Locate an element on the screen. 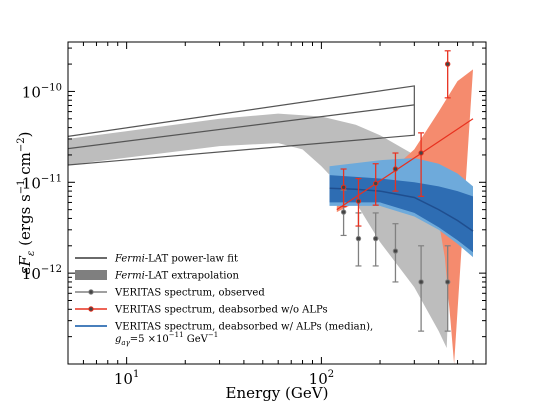  legend-label-part: -LAT power-law fit is located at coordinates (191, 259).